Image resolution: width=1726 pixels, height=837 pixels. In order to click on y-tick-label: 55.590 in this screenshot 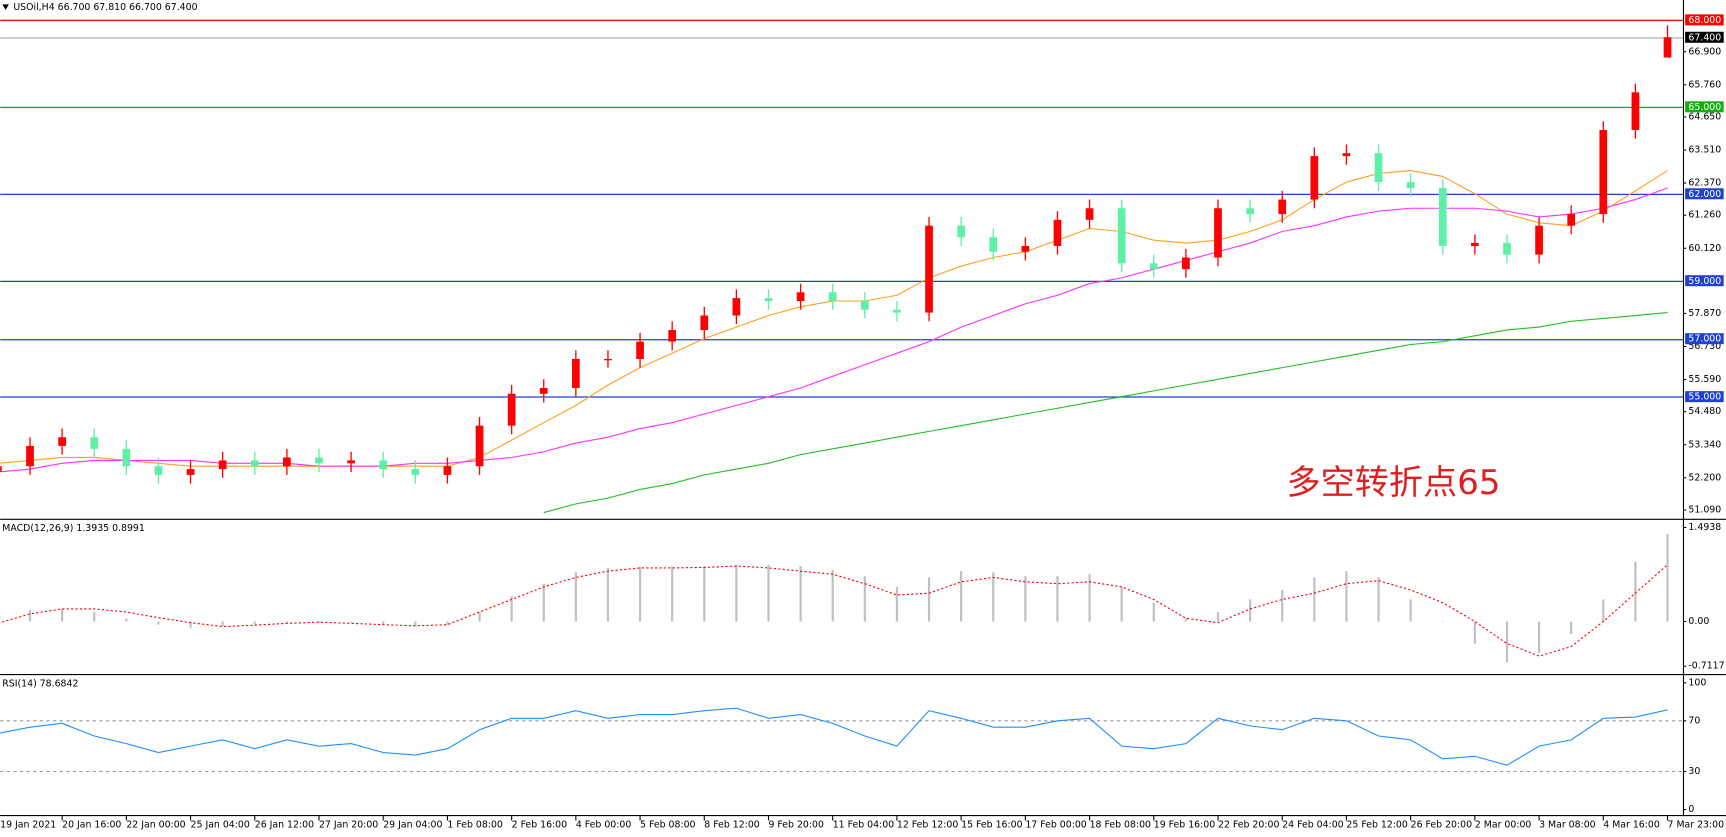, I will do `click(1704, 379)`.